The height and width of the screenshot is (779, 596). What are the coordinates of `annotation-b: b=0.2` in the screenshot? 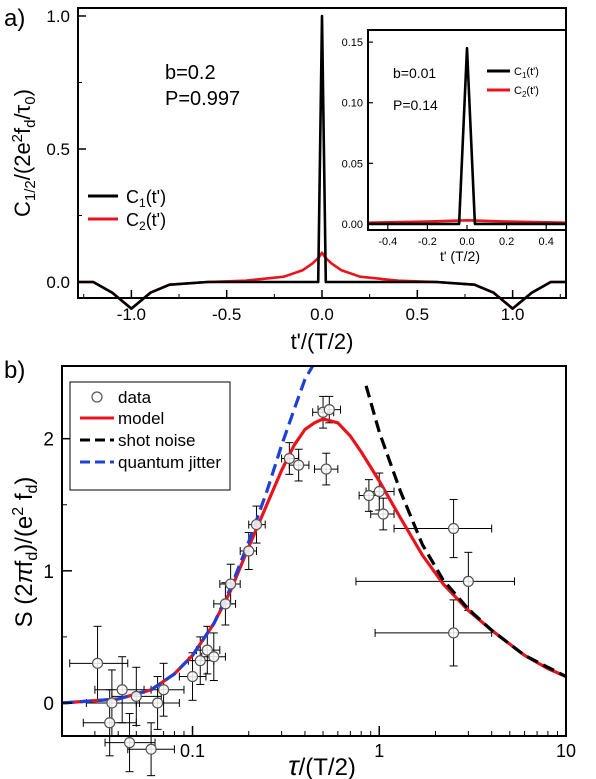 It's located at (190, 73).